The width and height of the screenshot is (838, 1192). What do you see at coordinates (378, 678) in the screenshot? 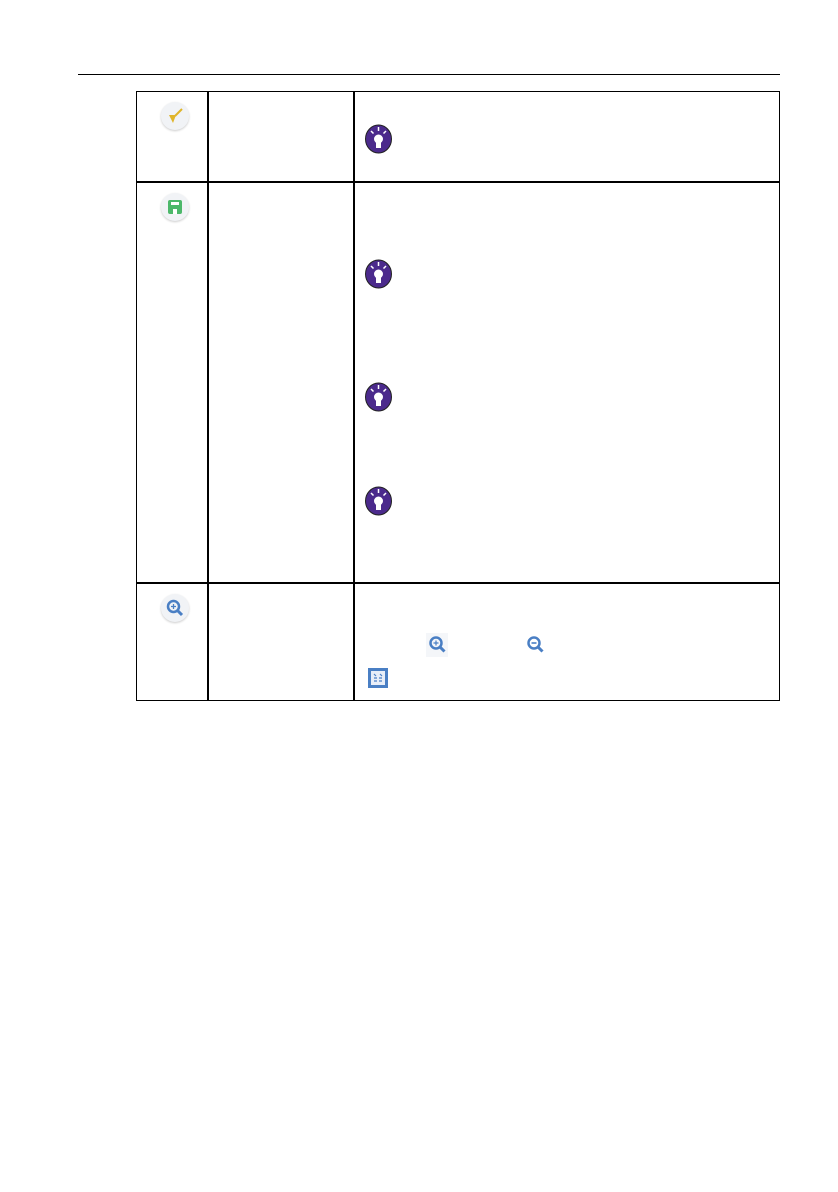
I see `fit-screen-icon` at bounding box center [378, 678].